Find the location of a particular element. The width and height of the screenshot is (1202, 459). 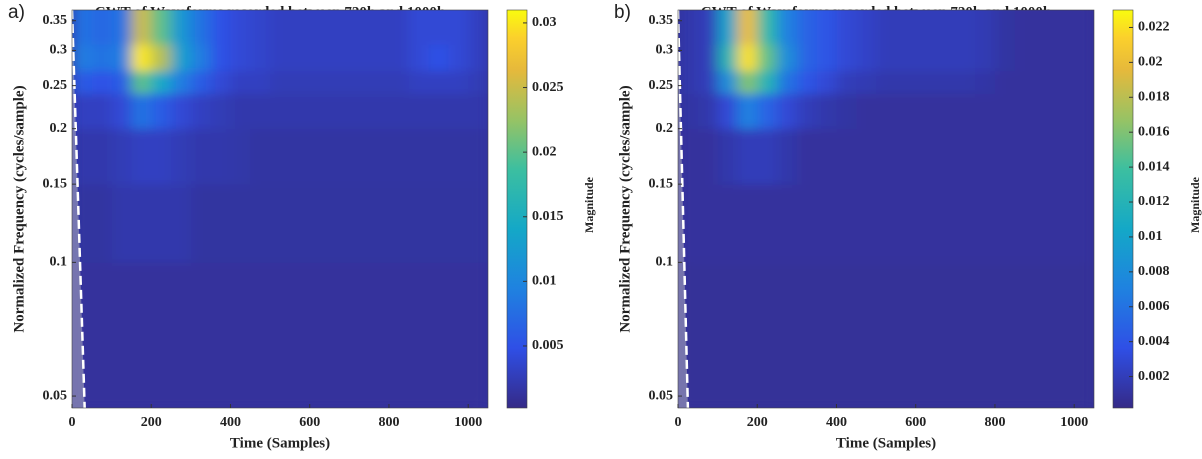

y-tick-label: 0.35 is located at coordinates (661, 20).